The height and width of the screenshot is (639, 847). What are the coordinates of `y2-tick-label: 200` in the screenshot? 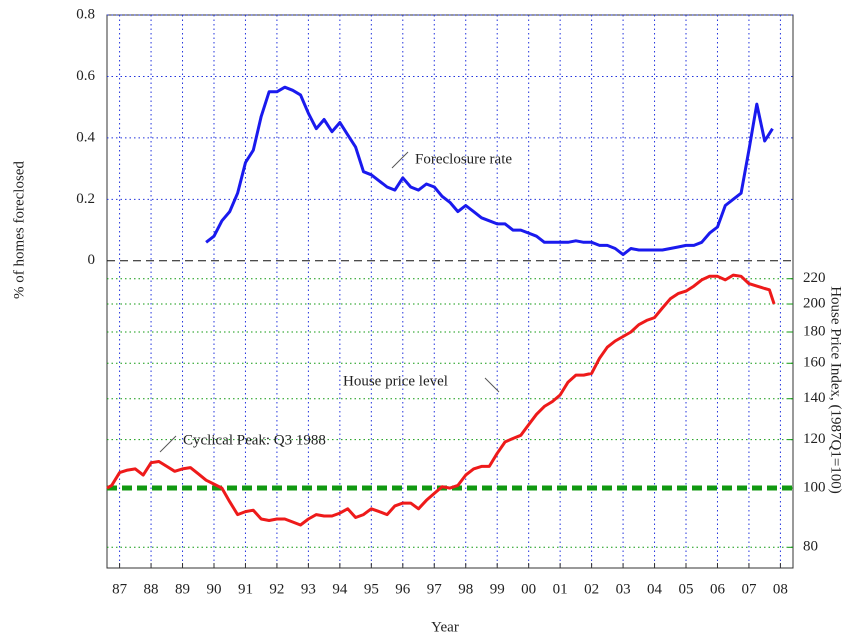 It's located at (814, 303).